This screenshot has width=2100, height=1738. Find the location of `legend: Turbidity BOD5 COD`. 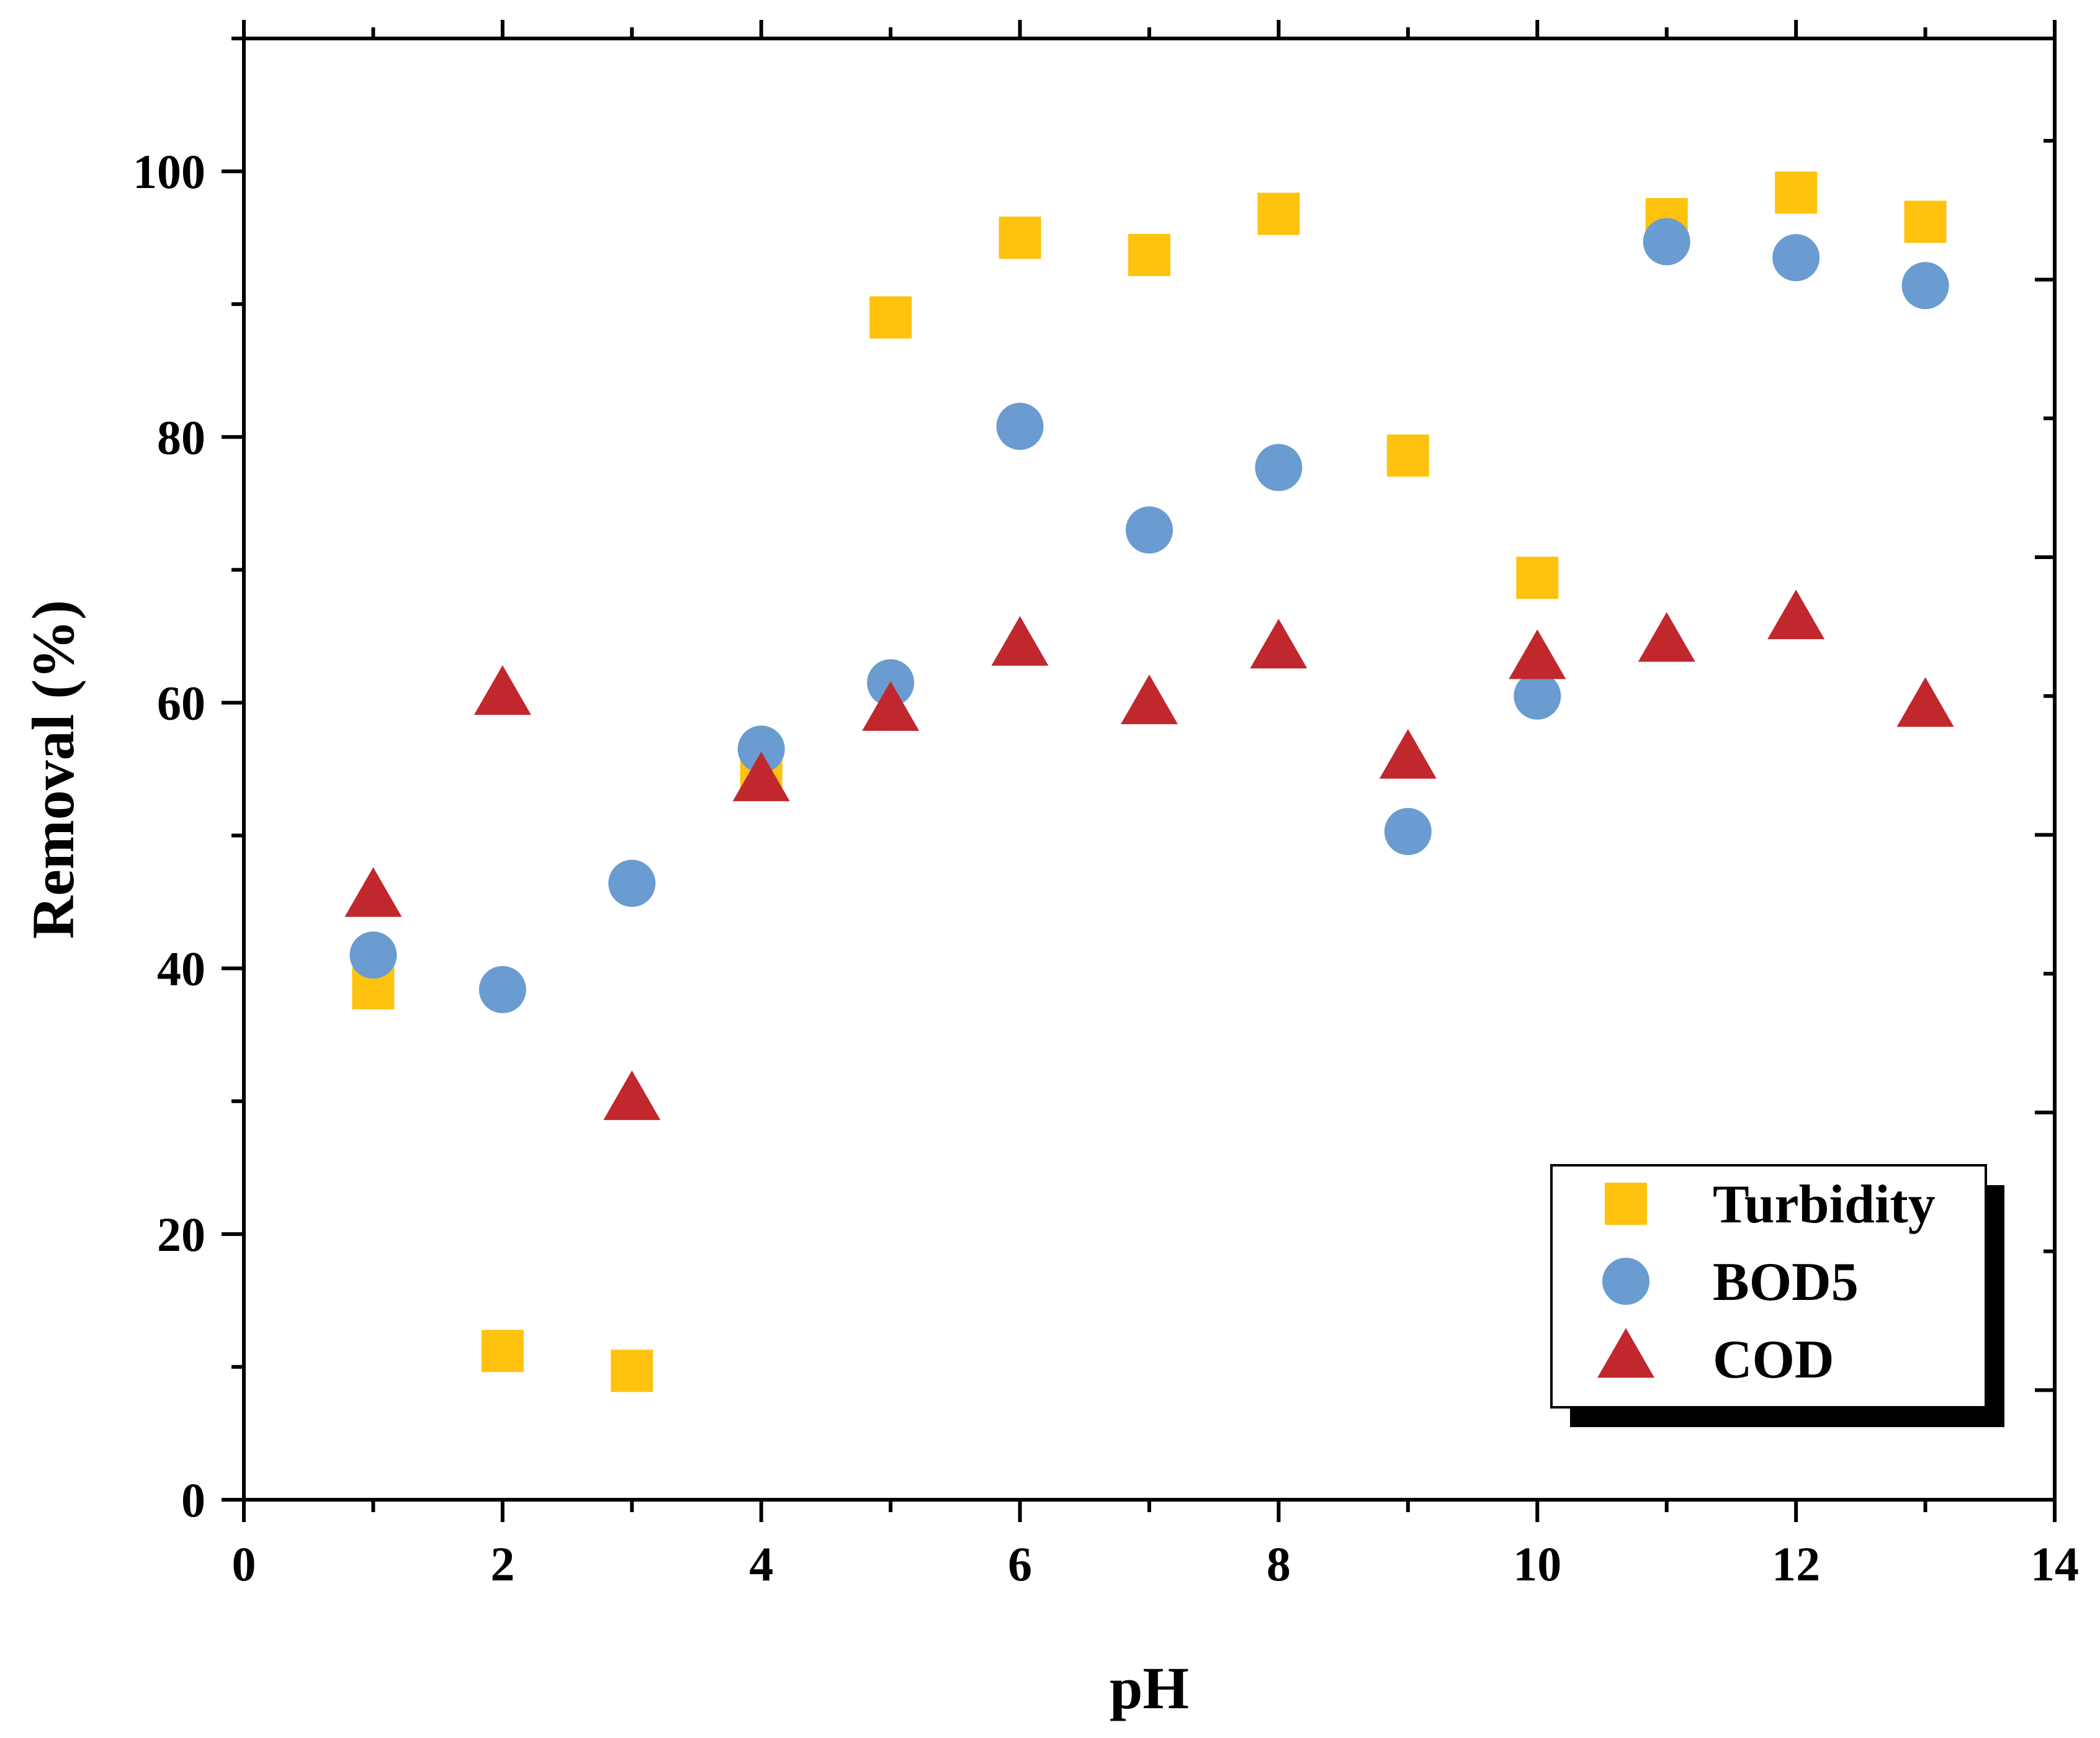

legend: Turbidity BOD5 COD is located at coordinates (1777, 1295).